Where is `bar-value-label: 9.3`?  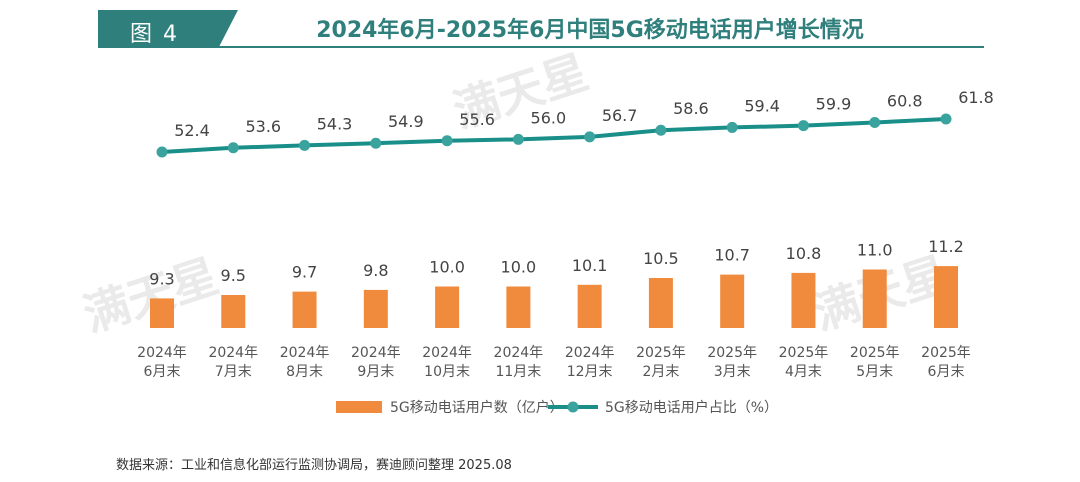 bar-value-label: 9.3 is located at coordinates (161, 278).